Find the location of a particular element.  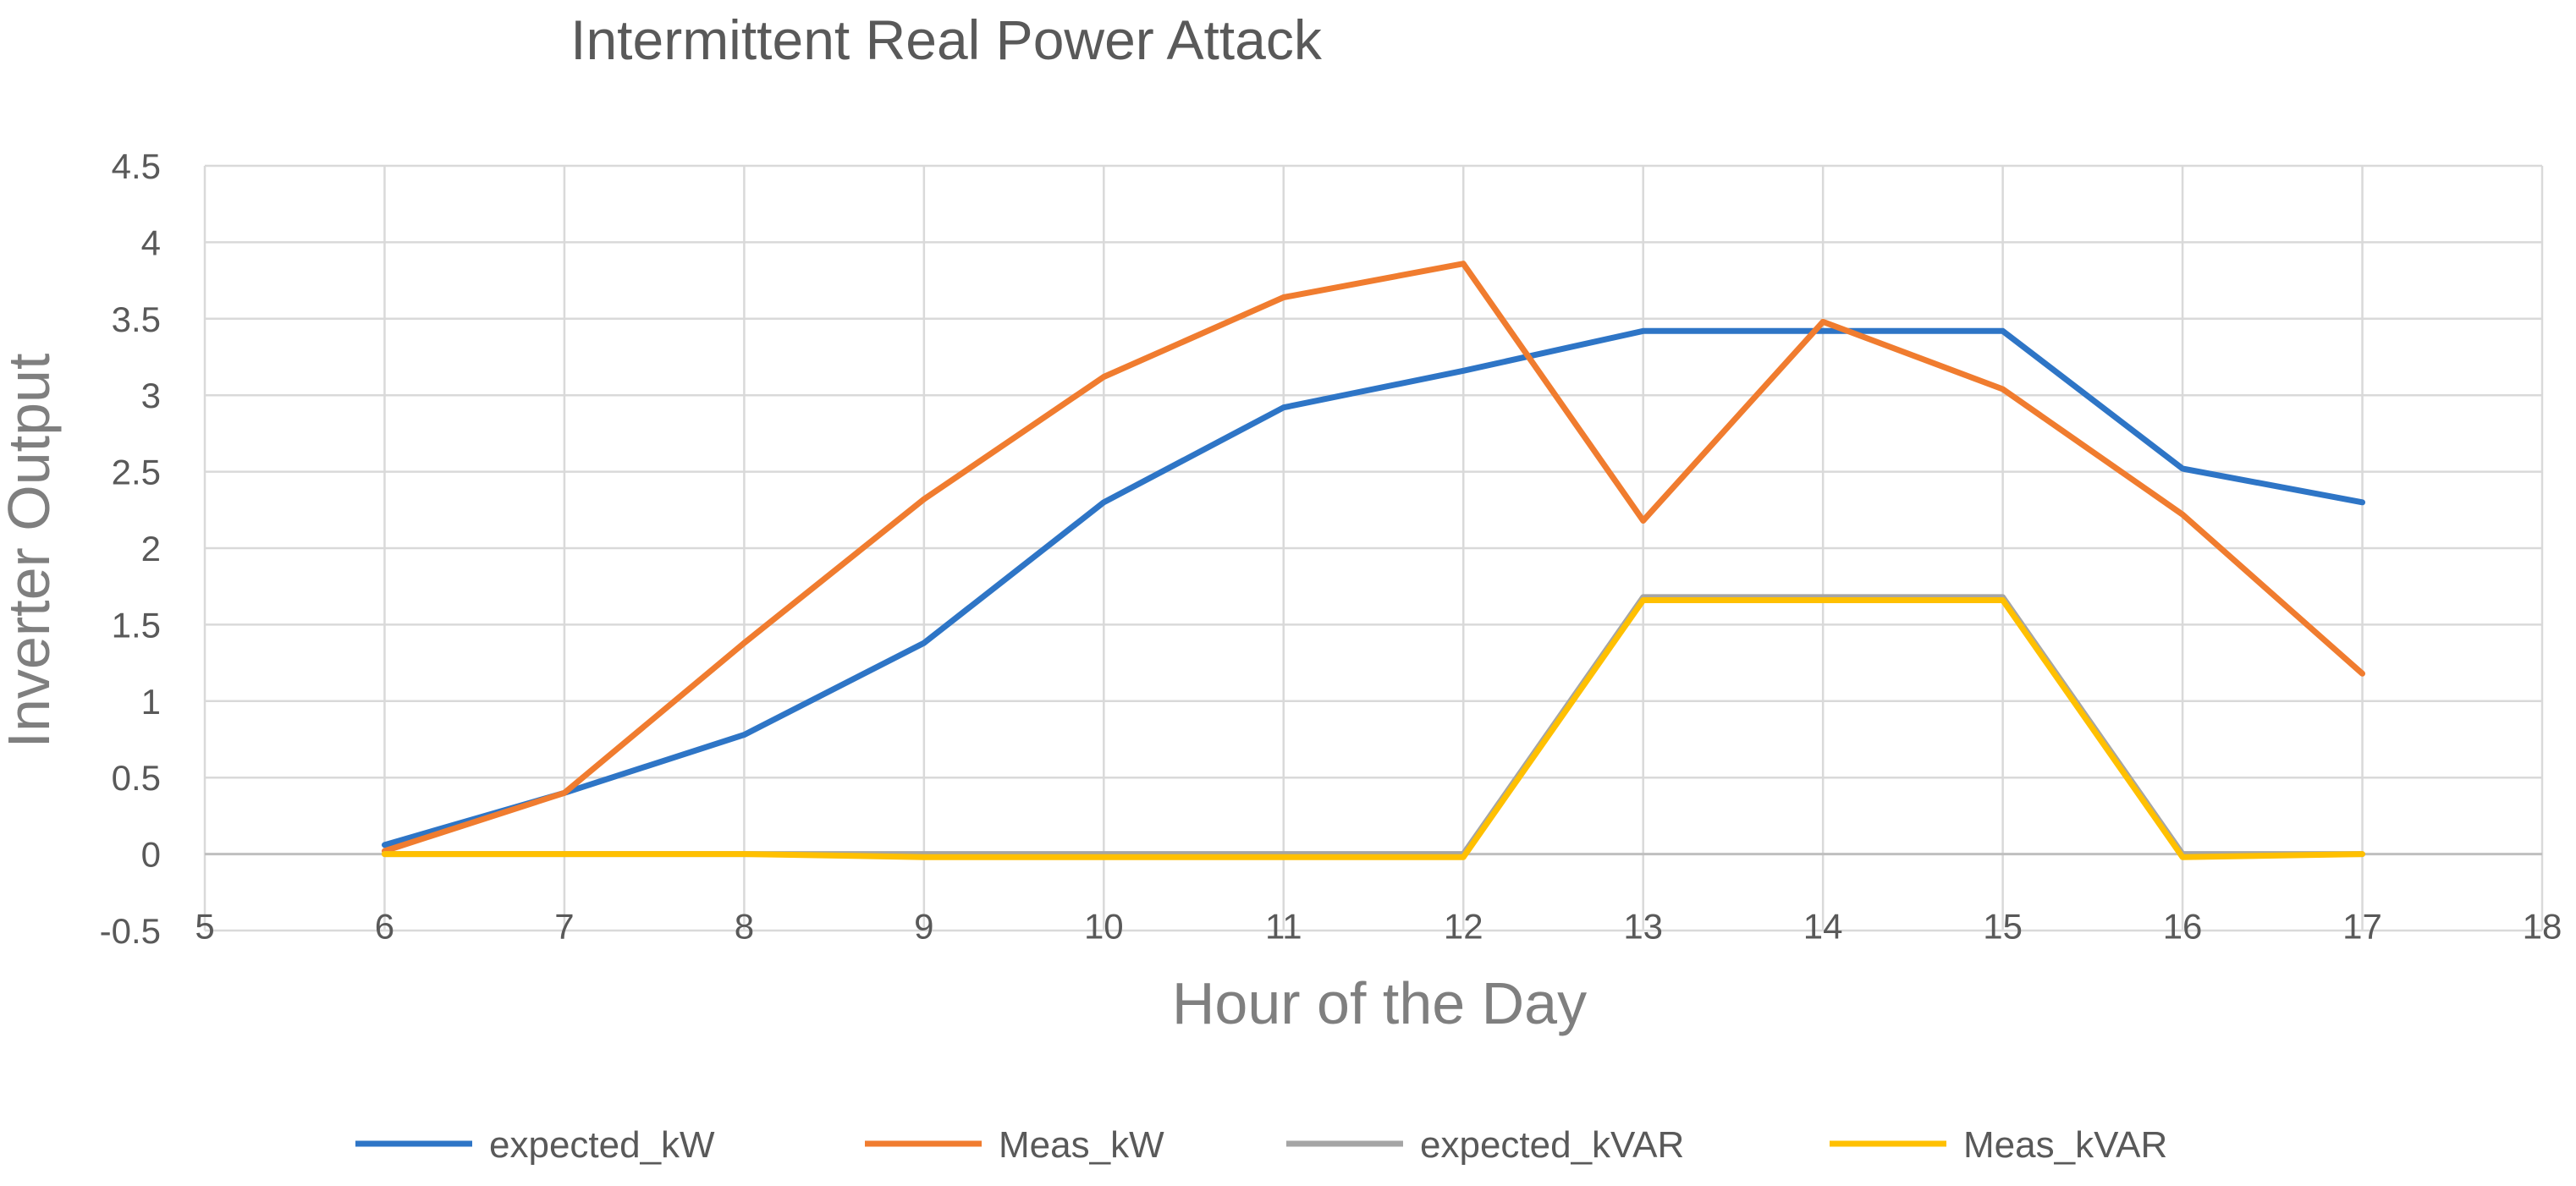

y-axis-title: Inverter Output is located at coordinates (31, 551).